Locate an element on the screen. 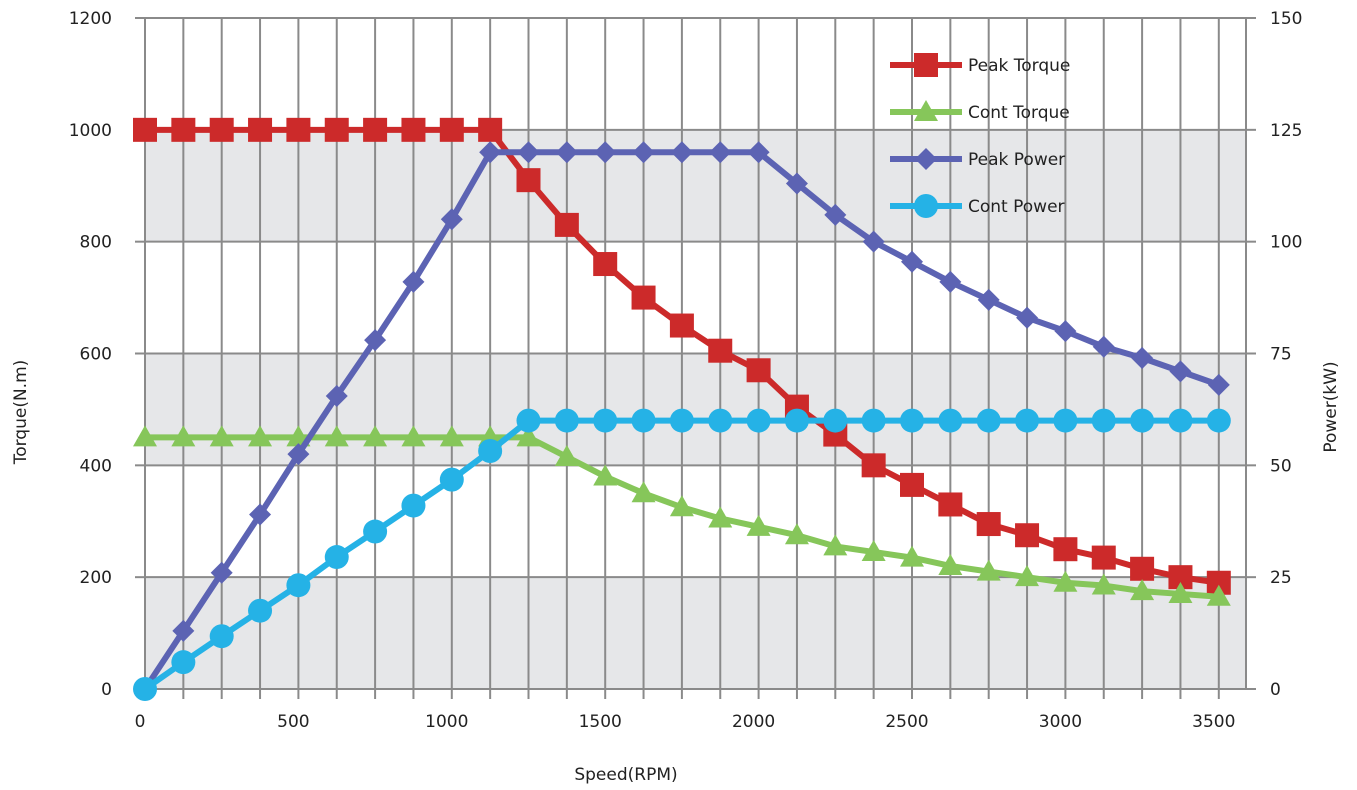 Image resolution: width=1357 pixels, height=790 pixels. legend-item: Cont Torque is located at coordinates (980, 111).